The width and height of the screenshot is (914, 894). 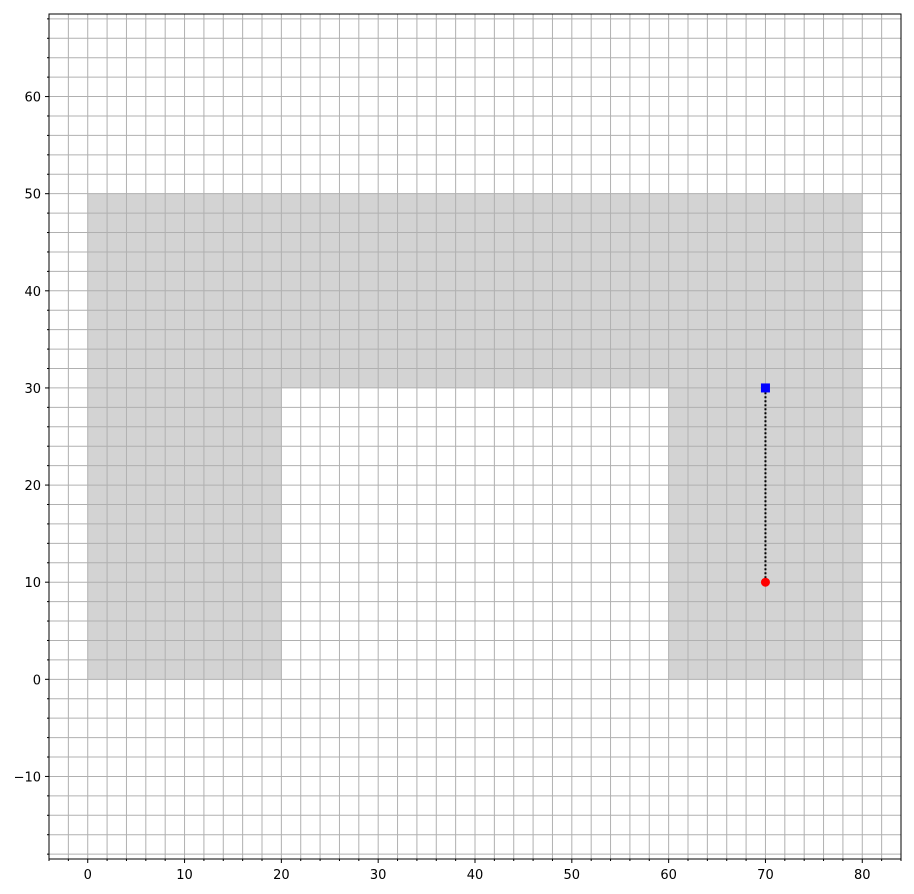 I want to click on x-tick-label: 0, so click(x=88, y=875).